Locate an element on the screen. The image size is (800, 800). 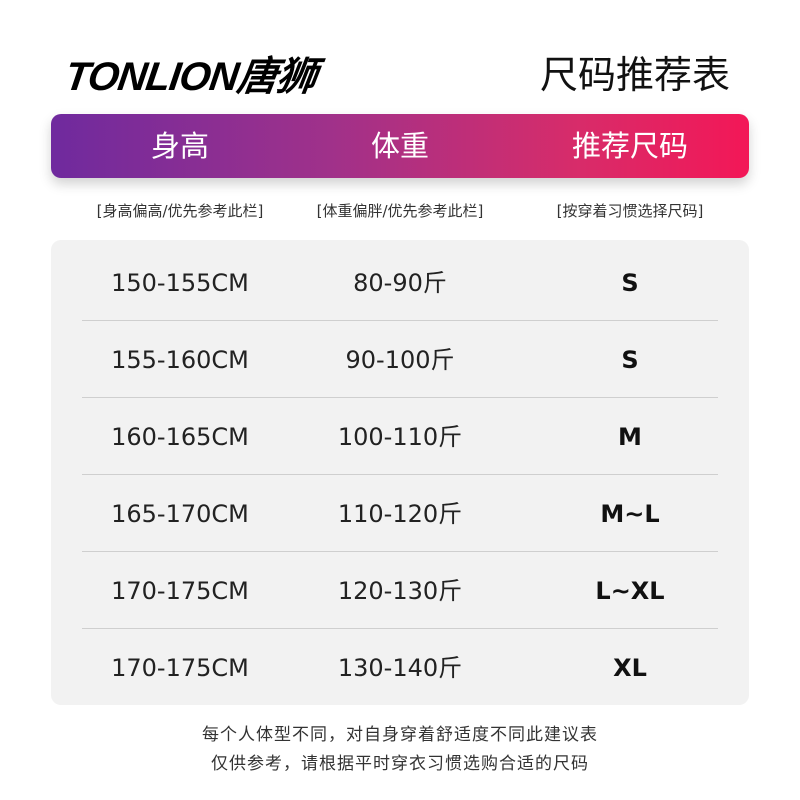
cell-weight: 120-130斤 is located at coordinates (400, 591).